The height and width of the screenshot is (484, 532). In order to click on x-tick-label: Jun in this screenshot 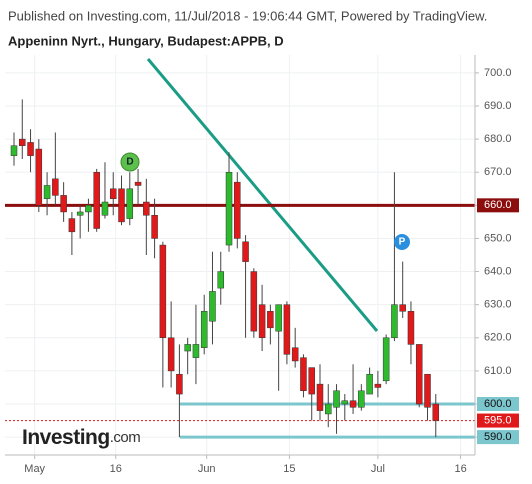, I will do `click(207, 469)`.